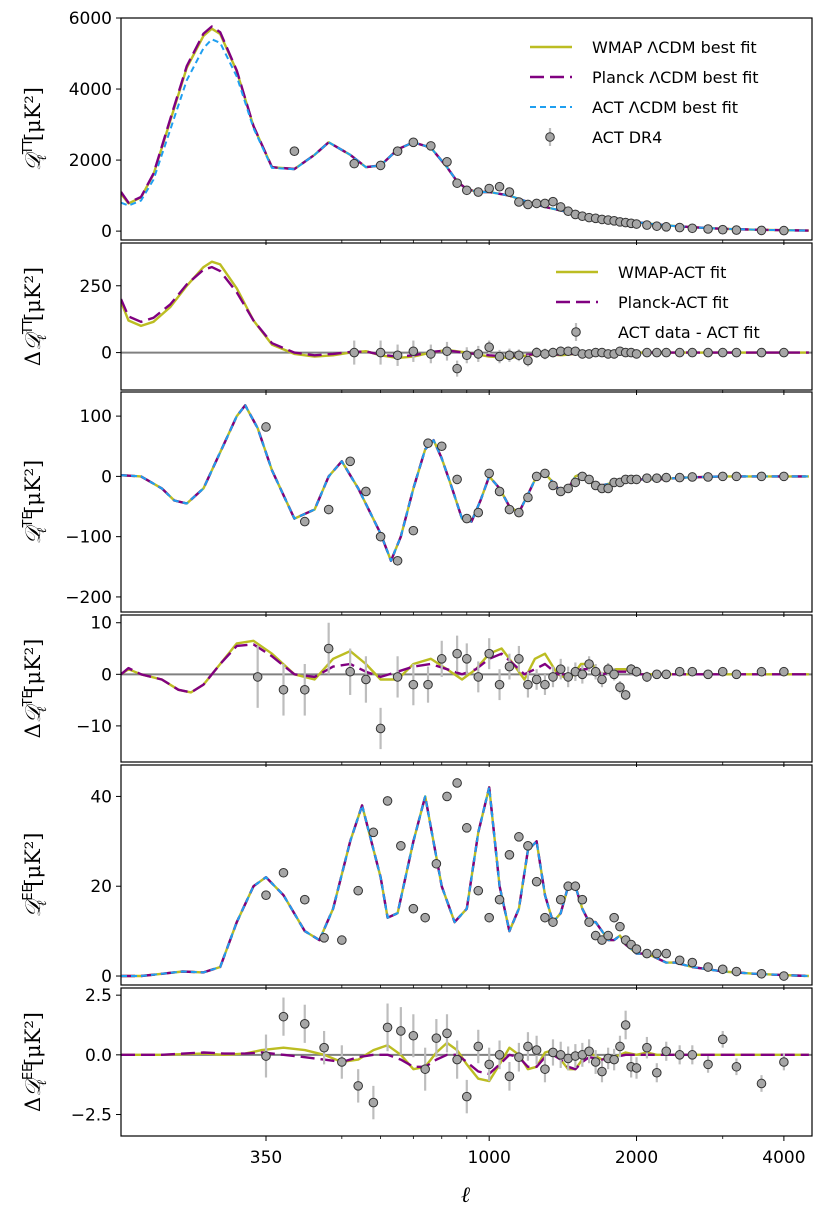 Image resolution: width=831 pixels, height=1216 pixels. I want to click on y-label-superscript: TE, so click(28, 698).